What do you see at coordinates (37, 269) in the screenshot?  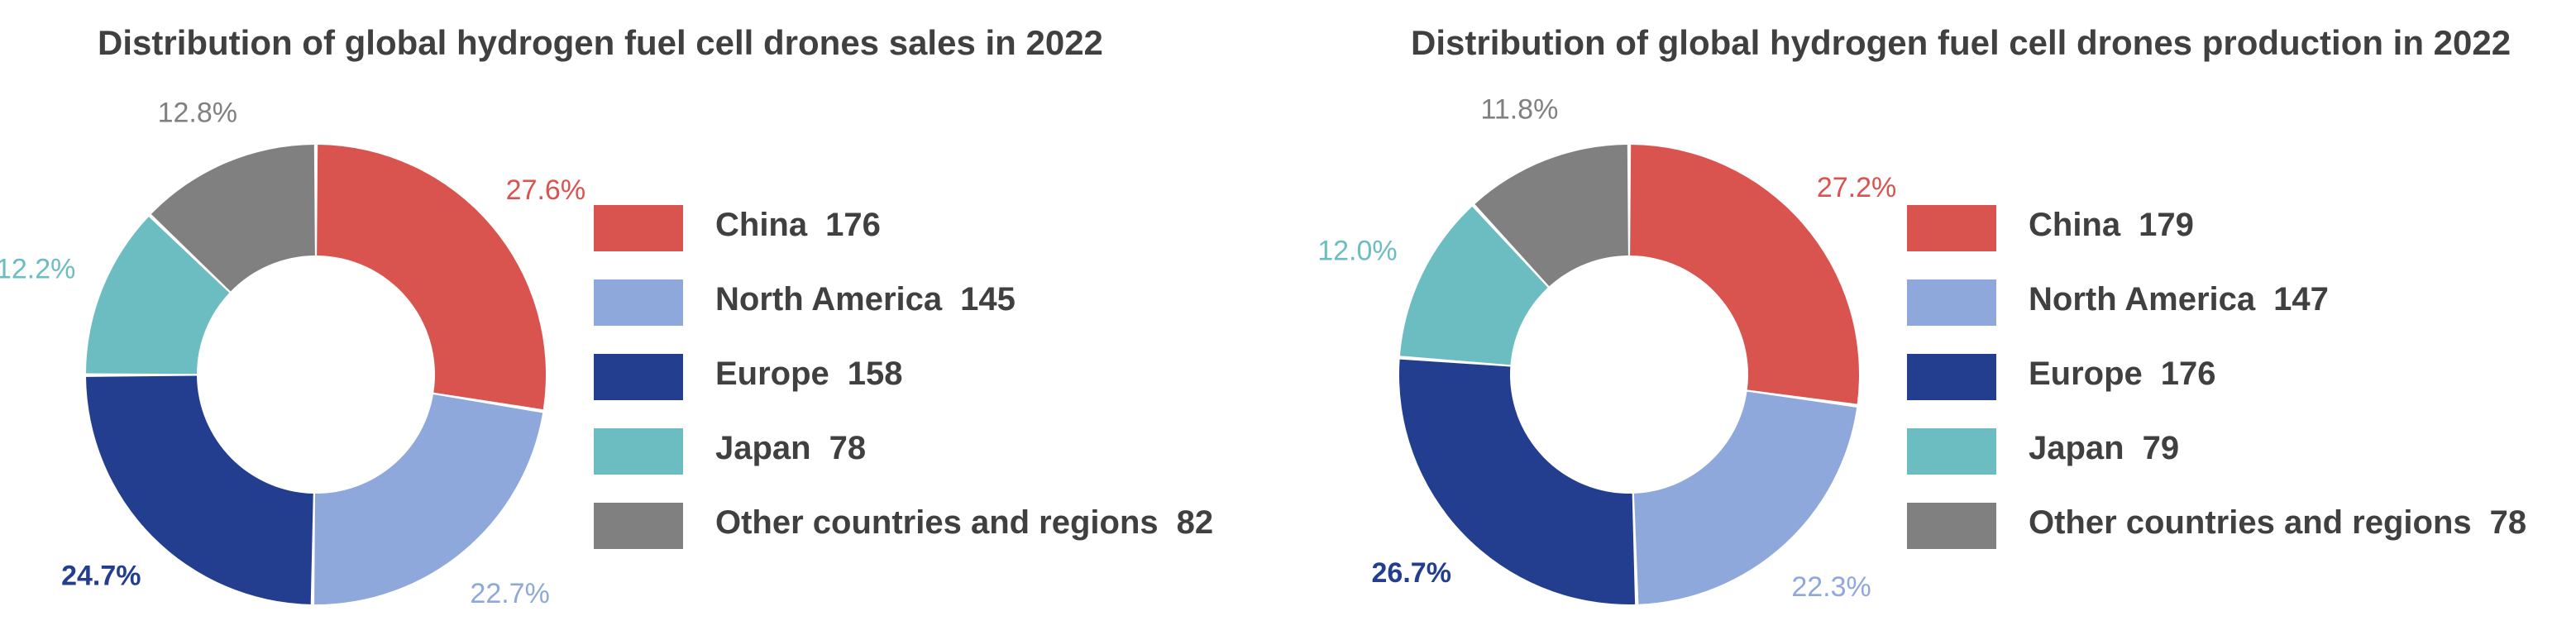 I see `percent-label-japan: 12.2%` at bounding box center [37, 269].